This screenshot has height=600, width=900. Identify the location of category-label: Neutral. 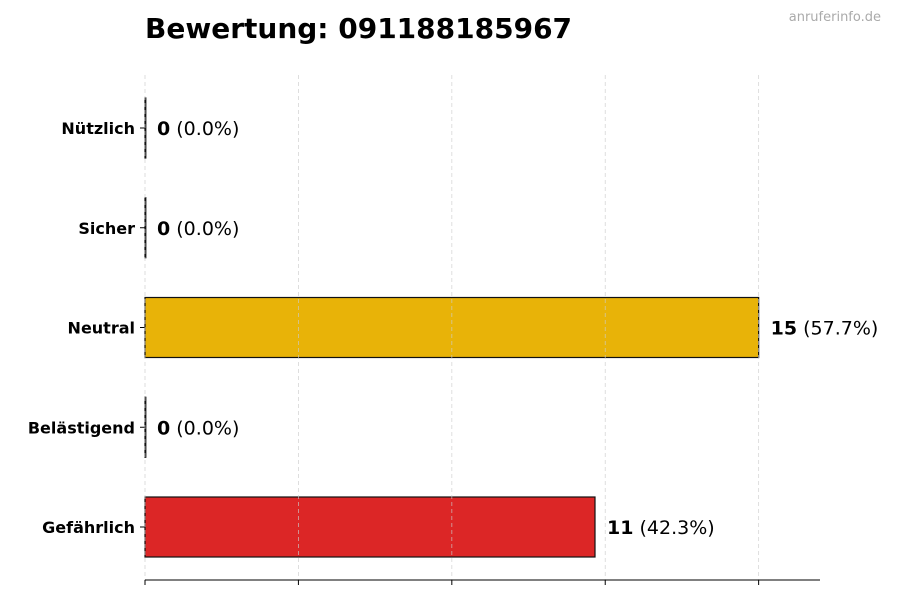
(101, 328).